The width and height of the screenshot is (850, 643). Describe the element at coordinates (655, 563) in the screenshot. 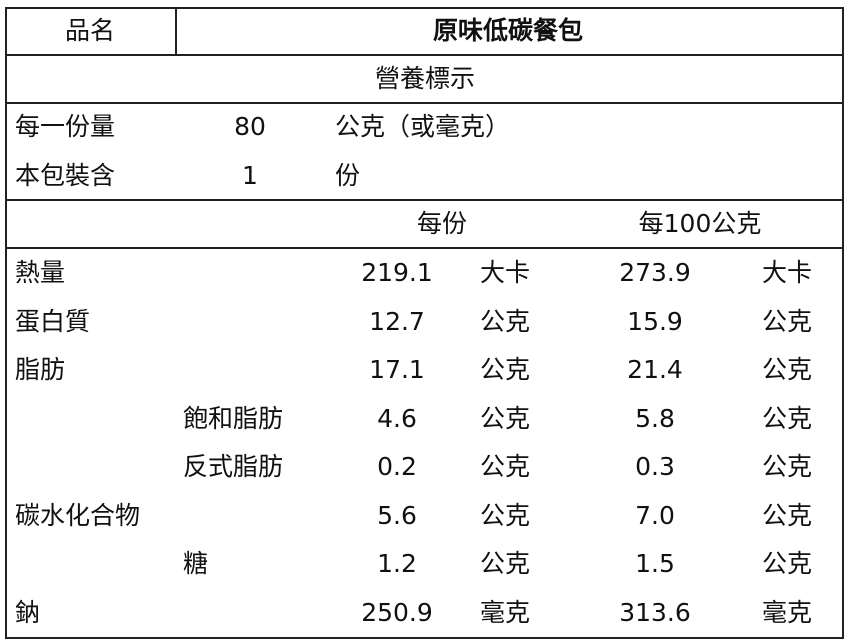

I see `per-100g-value: 1.5` at that location.